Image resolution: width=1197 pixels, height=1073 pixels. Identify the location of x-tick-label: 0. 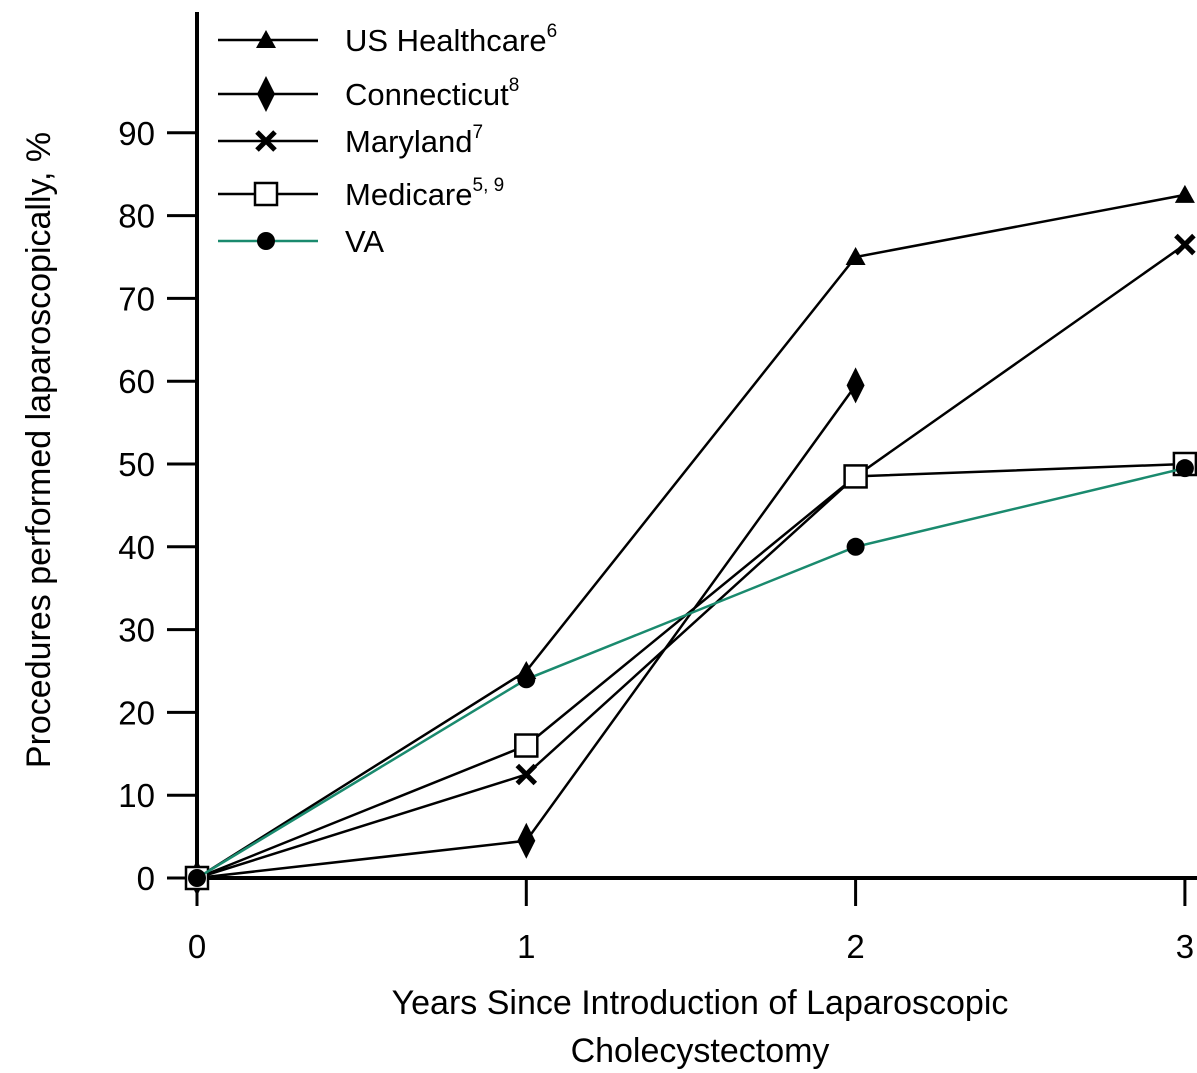
(197, 946).